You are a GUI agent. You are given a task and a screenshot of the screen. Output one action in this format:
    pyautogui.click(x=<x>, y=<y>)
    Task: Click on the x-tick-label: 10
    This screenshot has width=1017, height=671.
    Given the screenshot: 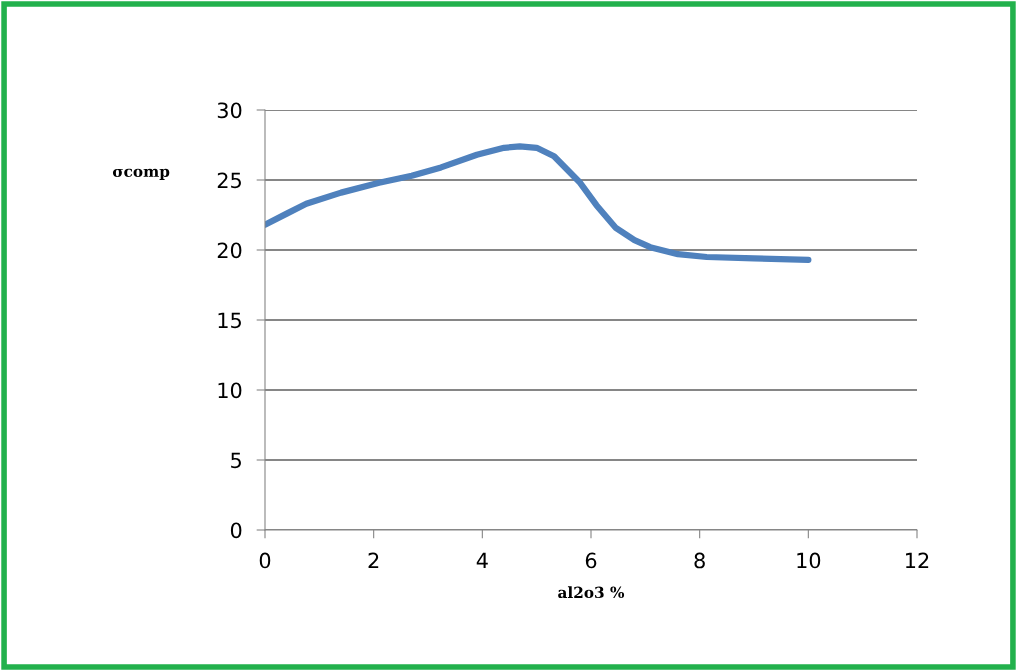 What is the action you would take?
    pyautogui.click(x=809, y=560)
    